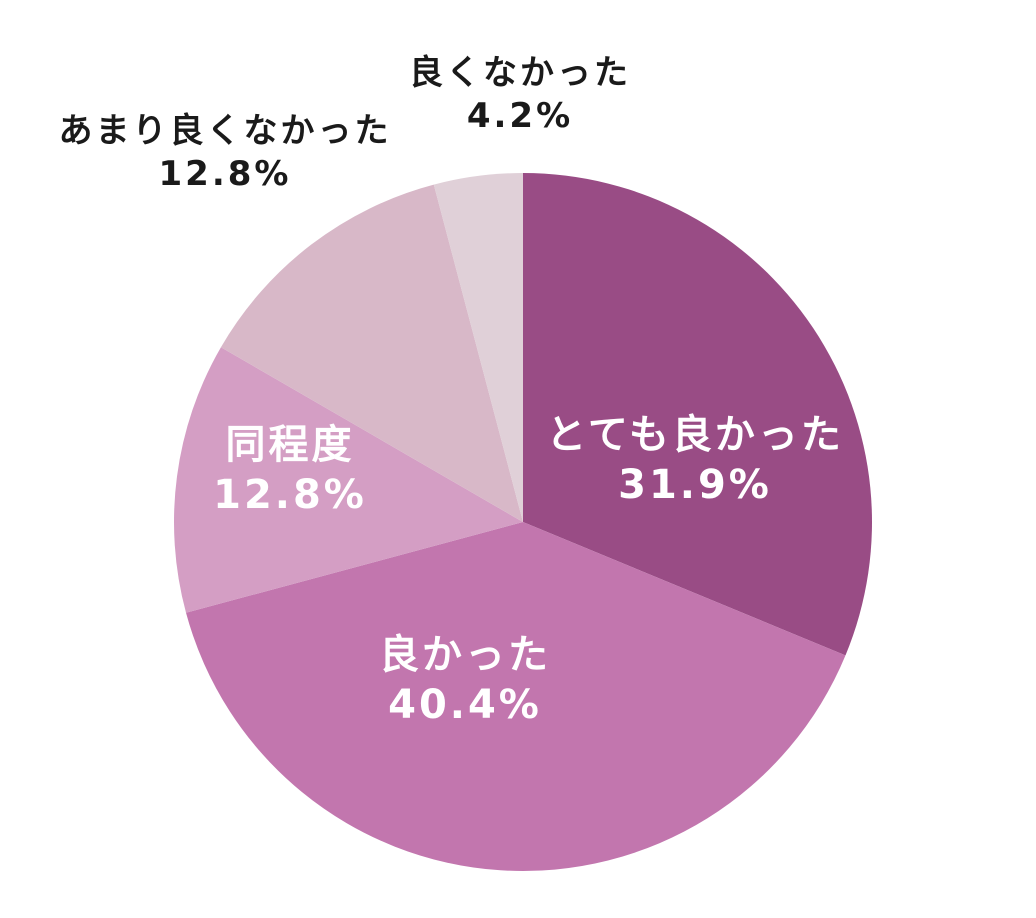  What do you see at coordinates (465, 680) in the screenshot?
I see `label-good: 良かった 40.4%` at bounding box center [465, 680].